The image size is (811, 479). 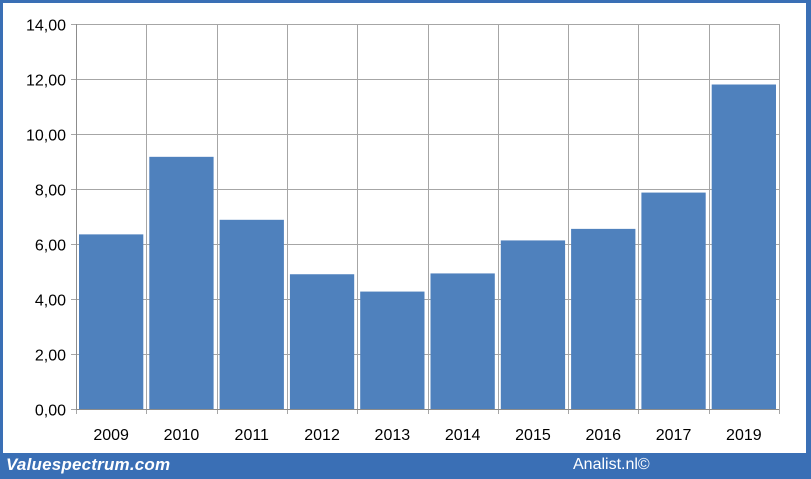 I want to click on y-tick-label: 10,00, so click(x=46, y=136).